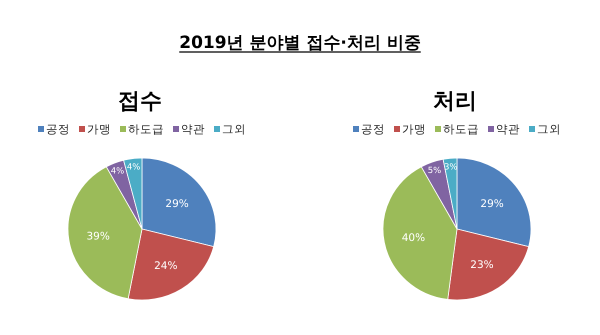 The width and height of the screenshot is (600, 335). I want to click on data-label: 39%, so click(98, 236).